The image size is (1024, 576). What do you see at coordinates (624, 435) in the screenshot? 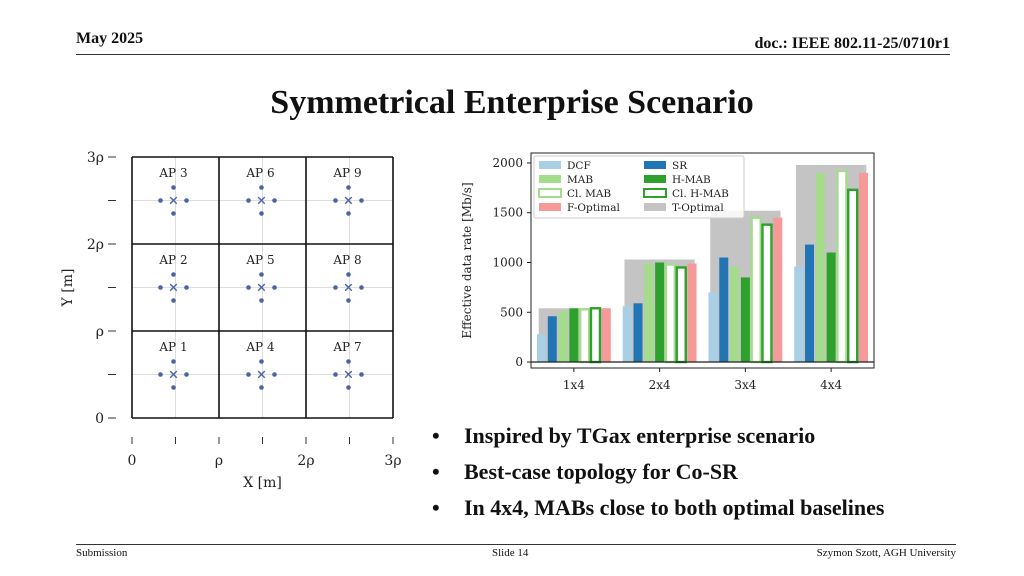
I see `bullet-item: • Inspired by TGax enterprise scenario` at bounding box center [624, 435].